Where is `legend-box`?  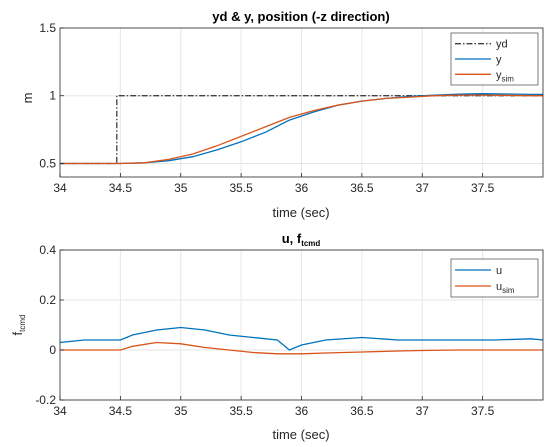
legend-box is located at coordinates (494, 278).